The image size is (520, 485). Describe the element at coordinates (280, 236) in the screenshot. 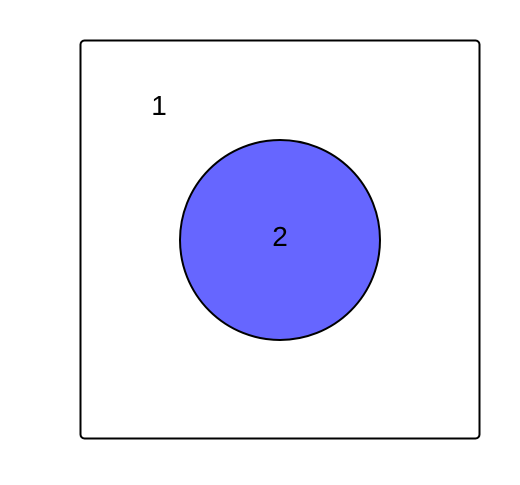

I see `inner-circle-label: 2` at that location.